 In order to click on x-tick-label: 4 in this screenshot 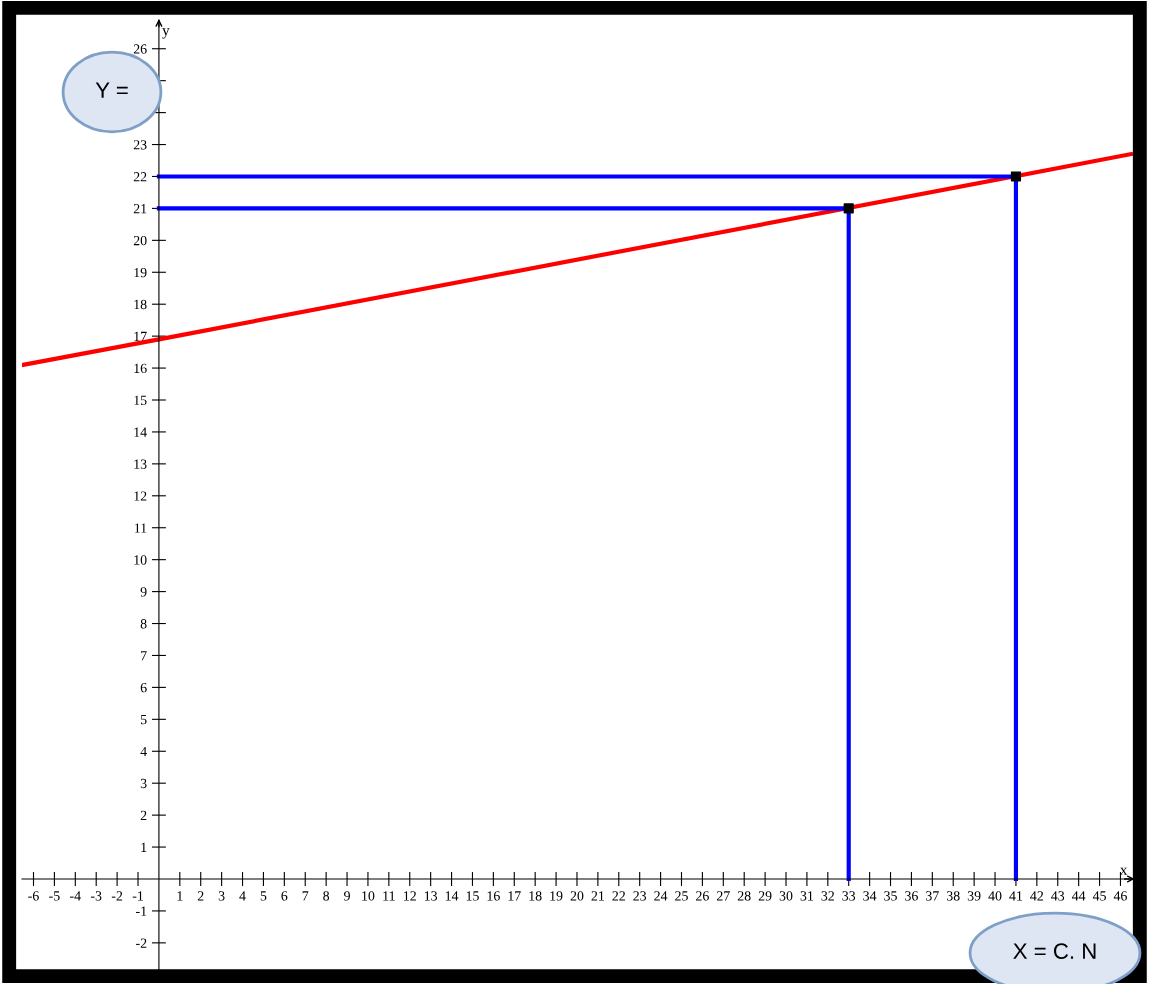, I will do `click(242, 896)`.